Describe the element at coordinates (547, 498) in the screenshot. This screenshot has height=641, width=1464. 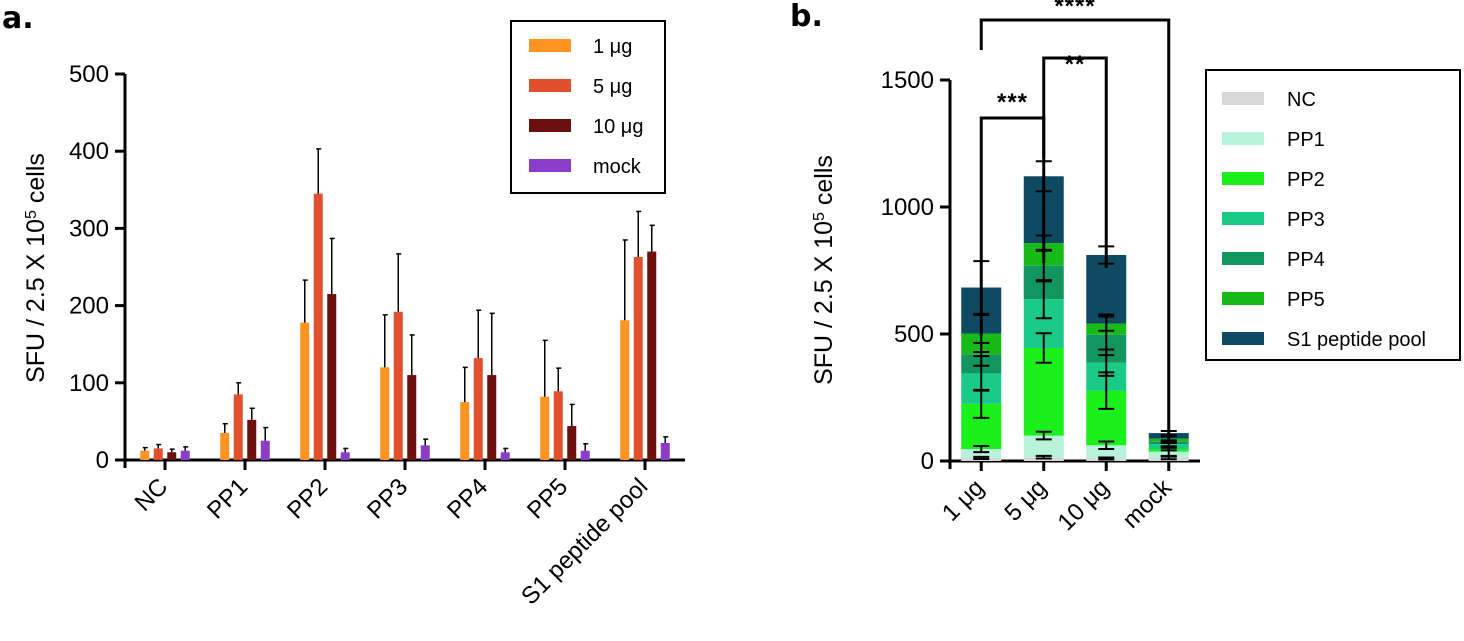
I see `chart-a-xtick-label: PP5` at that location.